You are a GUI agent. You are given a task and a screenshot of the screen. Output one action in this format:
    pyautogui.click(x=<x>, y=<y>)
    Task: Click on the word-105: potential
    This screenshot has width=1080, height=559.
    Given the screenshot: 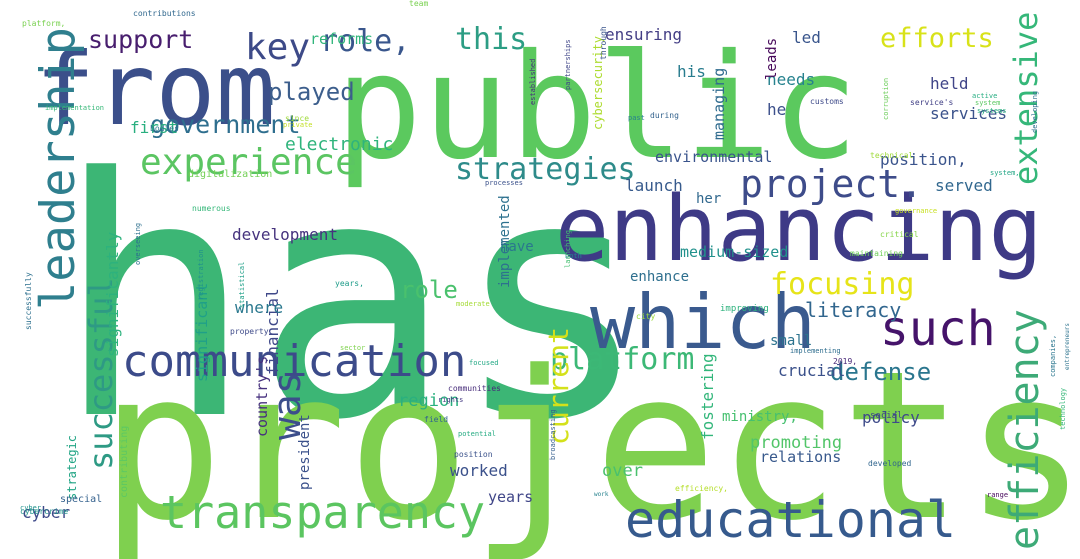 What is the action you would take?
    pyautogui.click(x=477, y=434)
    